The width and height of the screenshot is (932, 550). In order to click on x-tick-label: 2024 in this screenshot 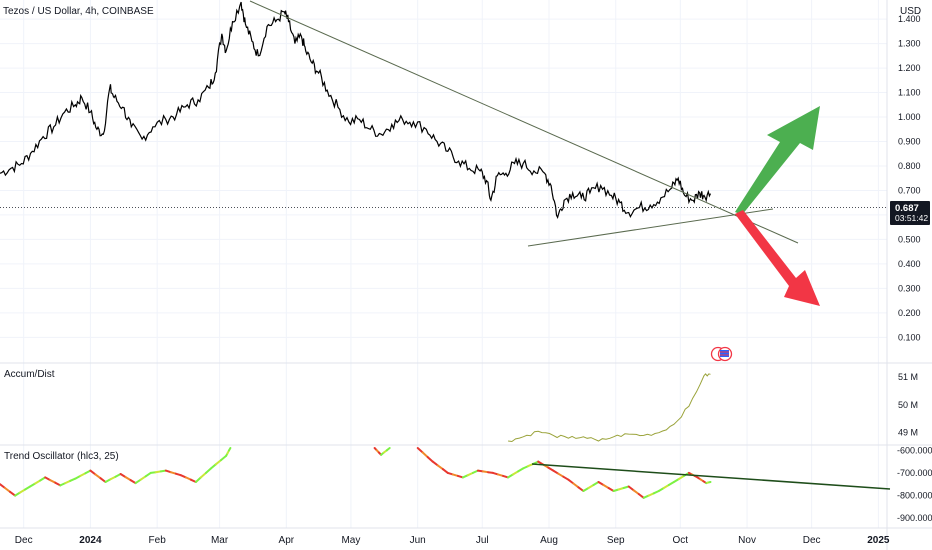, I will do `click(90, 540)`.